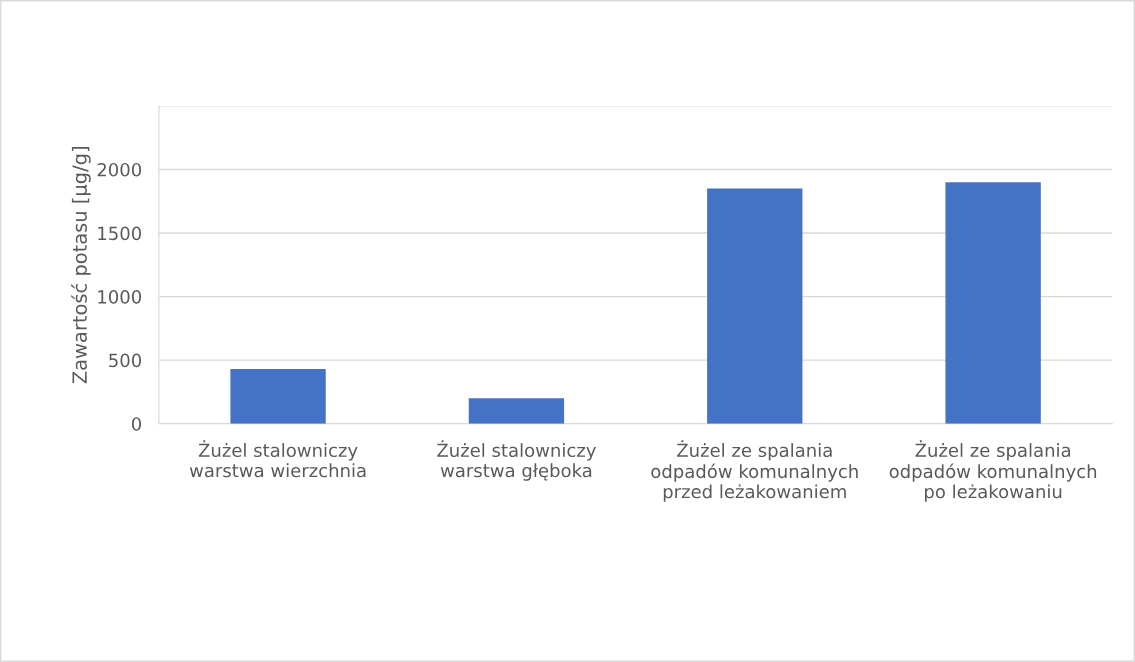 This screenshot has width=1135, height=662. Describe the element at coordinates (120, 297) in the screenshot. I see `y-tick-label: 1000` at that location.